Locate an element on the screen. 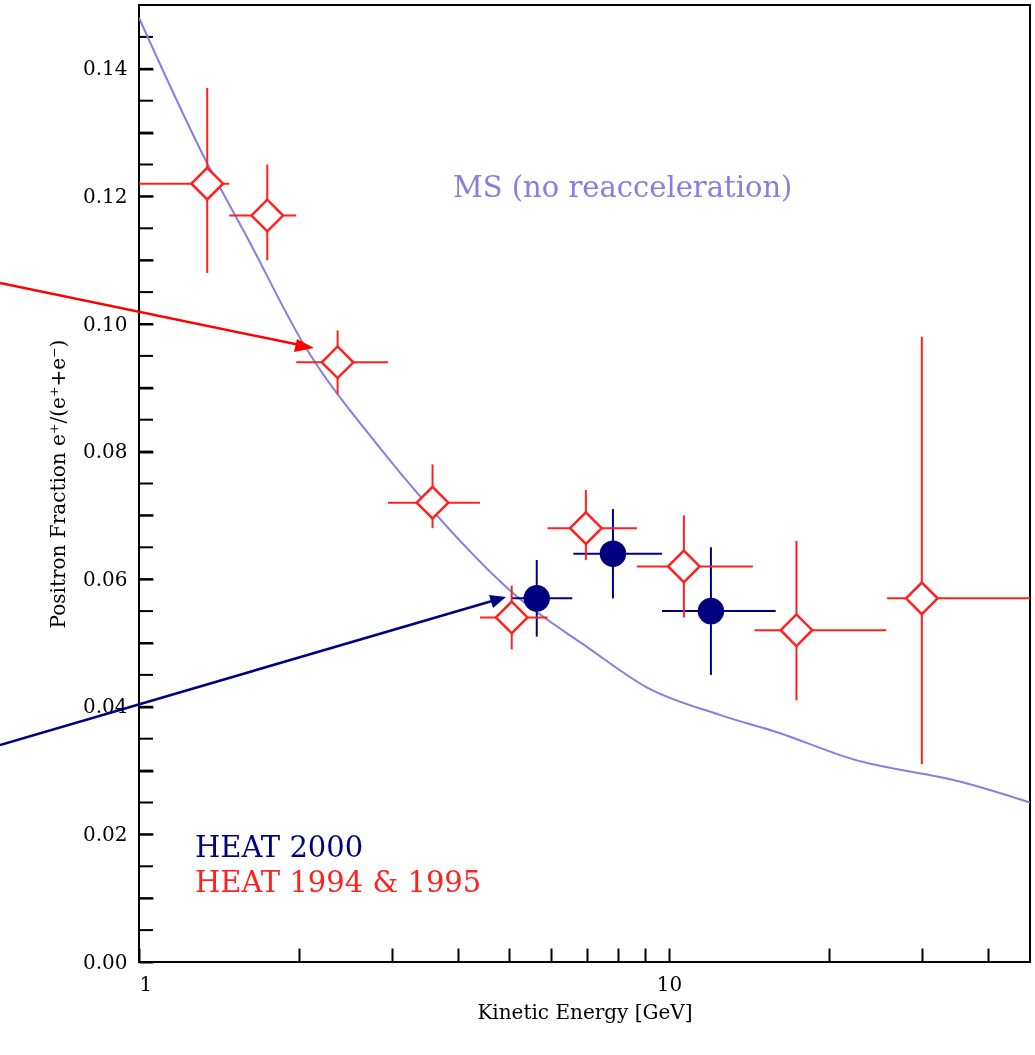 This screenshot has width=1035, height=1055. text: HEAT 1994 & 1995 is located at coordinates (338, 882).